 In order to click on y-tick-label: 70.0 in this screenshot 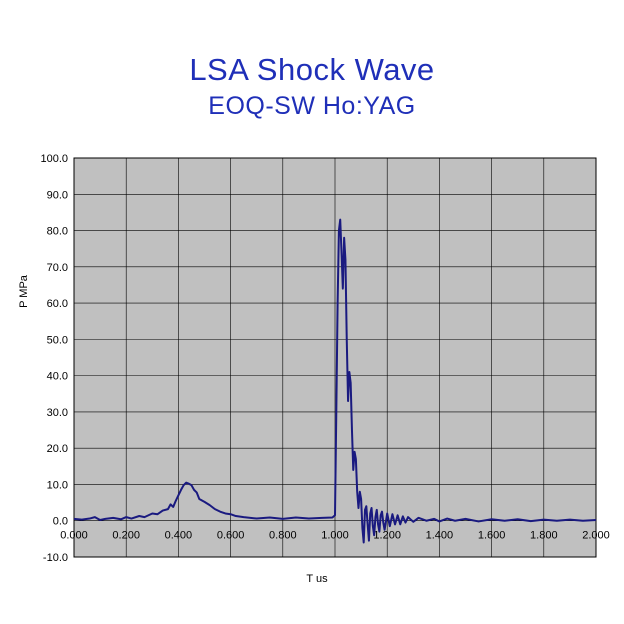, I will do `click(57, 268)`.